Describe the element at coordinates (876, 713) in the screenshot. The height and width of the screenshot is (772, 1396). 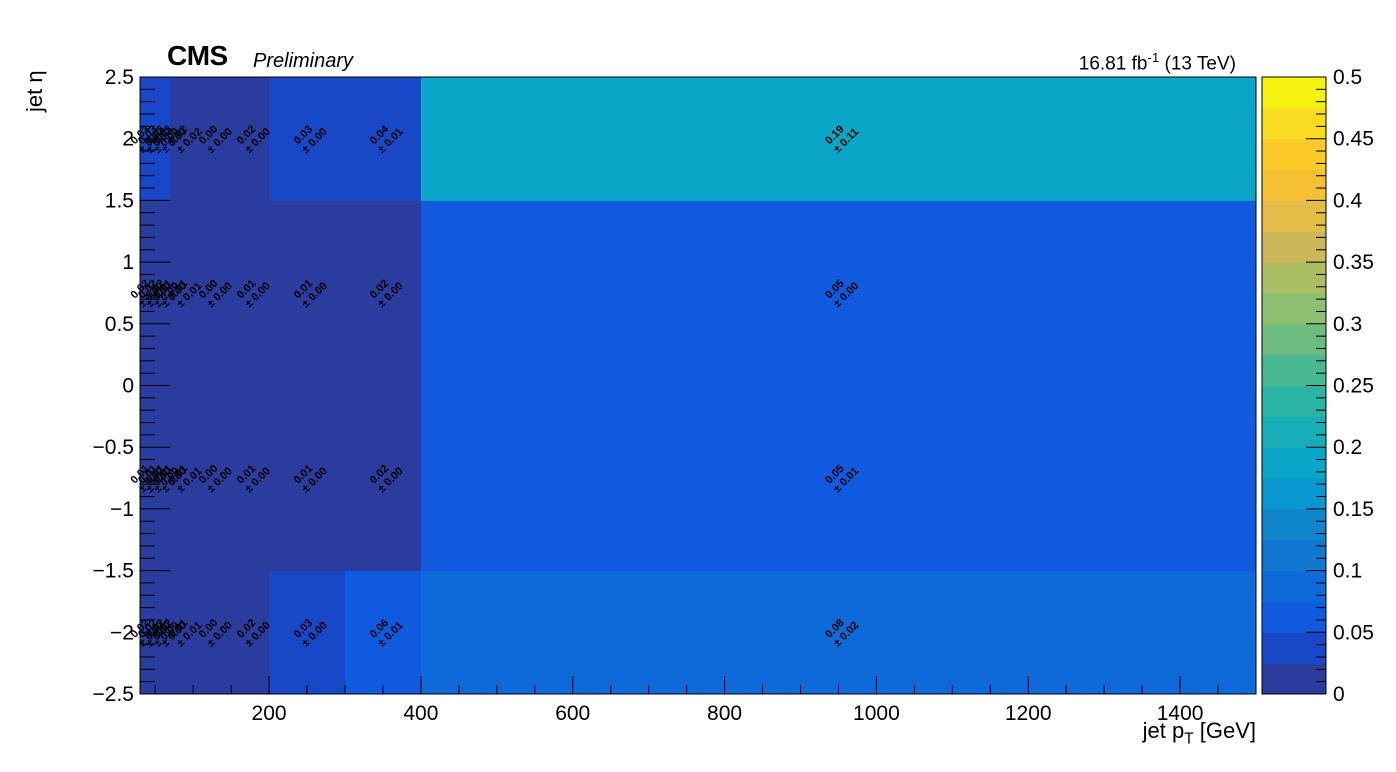
I see `x-tick-label: 1000` at that location.